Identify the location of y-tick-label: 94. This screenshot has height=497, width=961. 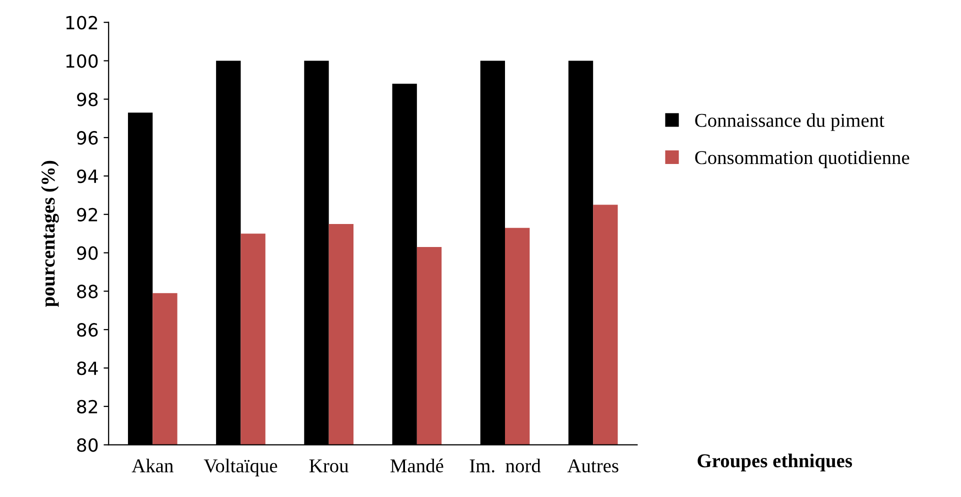
(87, 176).